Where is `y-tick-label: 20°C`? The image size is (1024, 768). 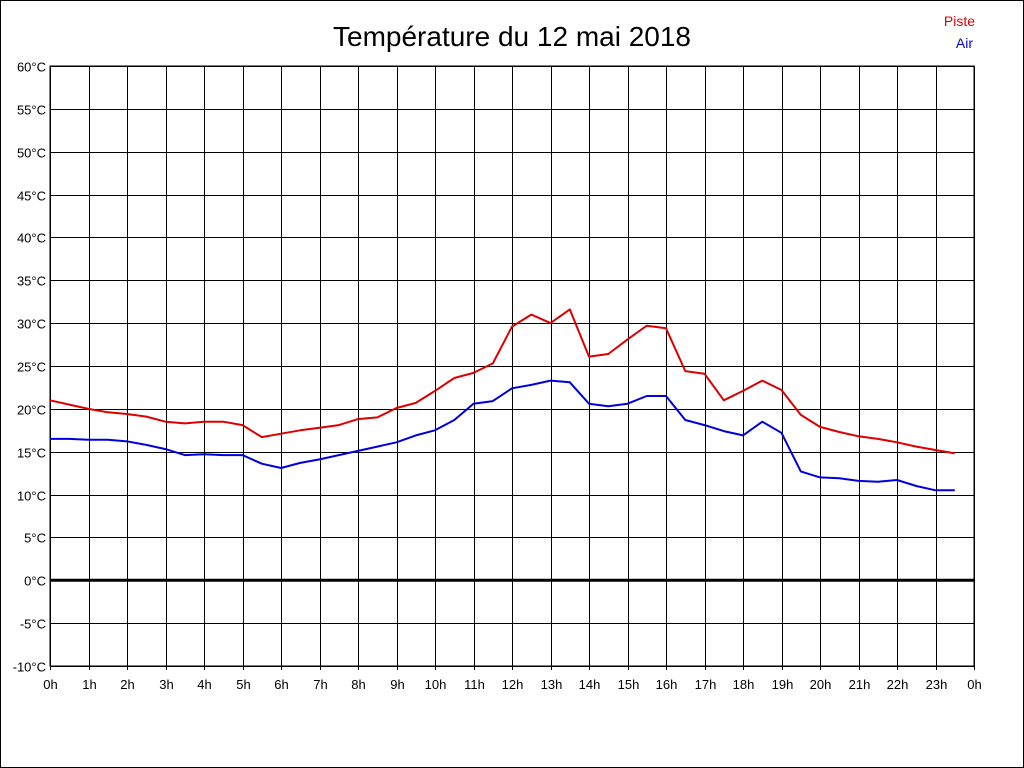 y-tick-label: 20°C is located at coordinates (31, 410).